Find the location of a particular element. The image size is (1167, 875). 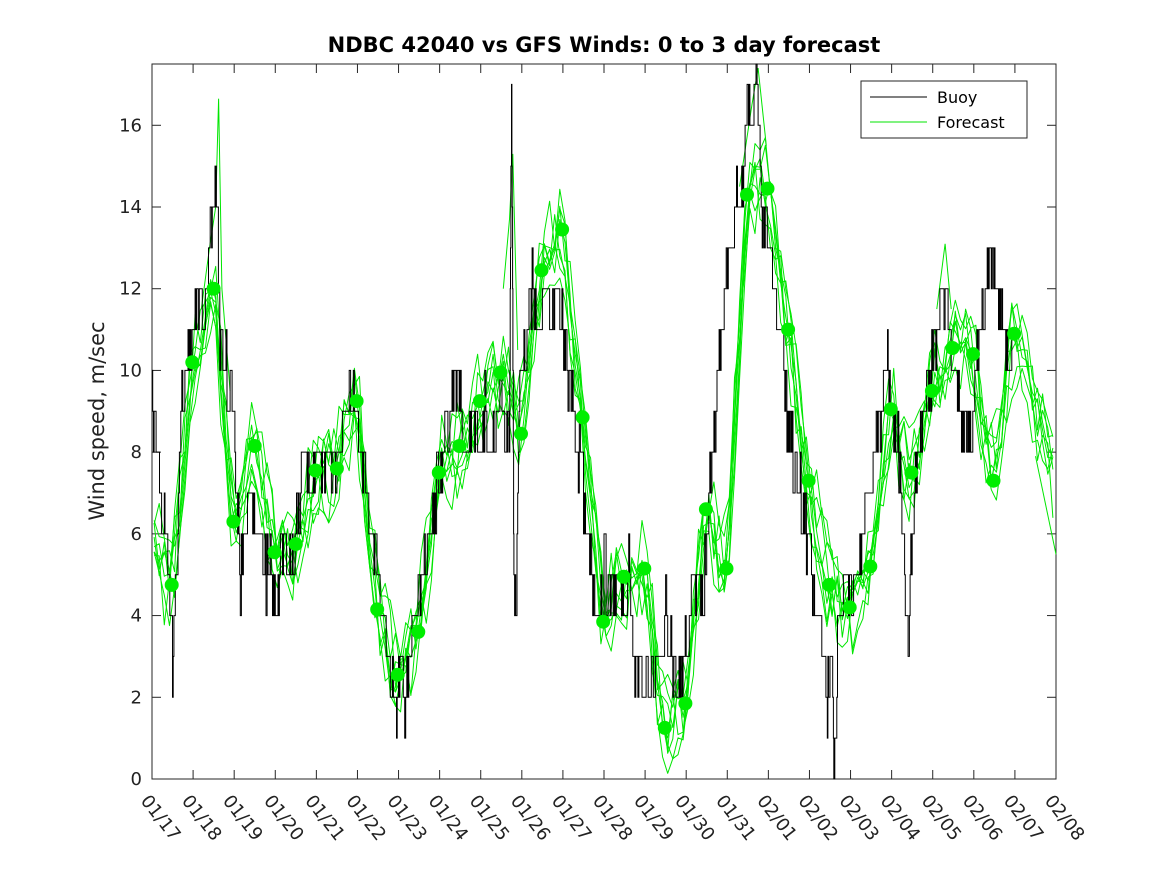

x-tick-label: 02/03 is located at coordinates (859, 818).